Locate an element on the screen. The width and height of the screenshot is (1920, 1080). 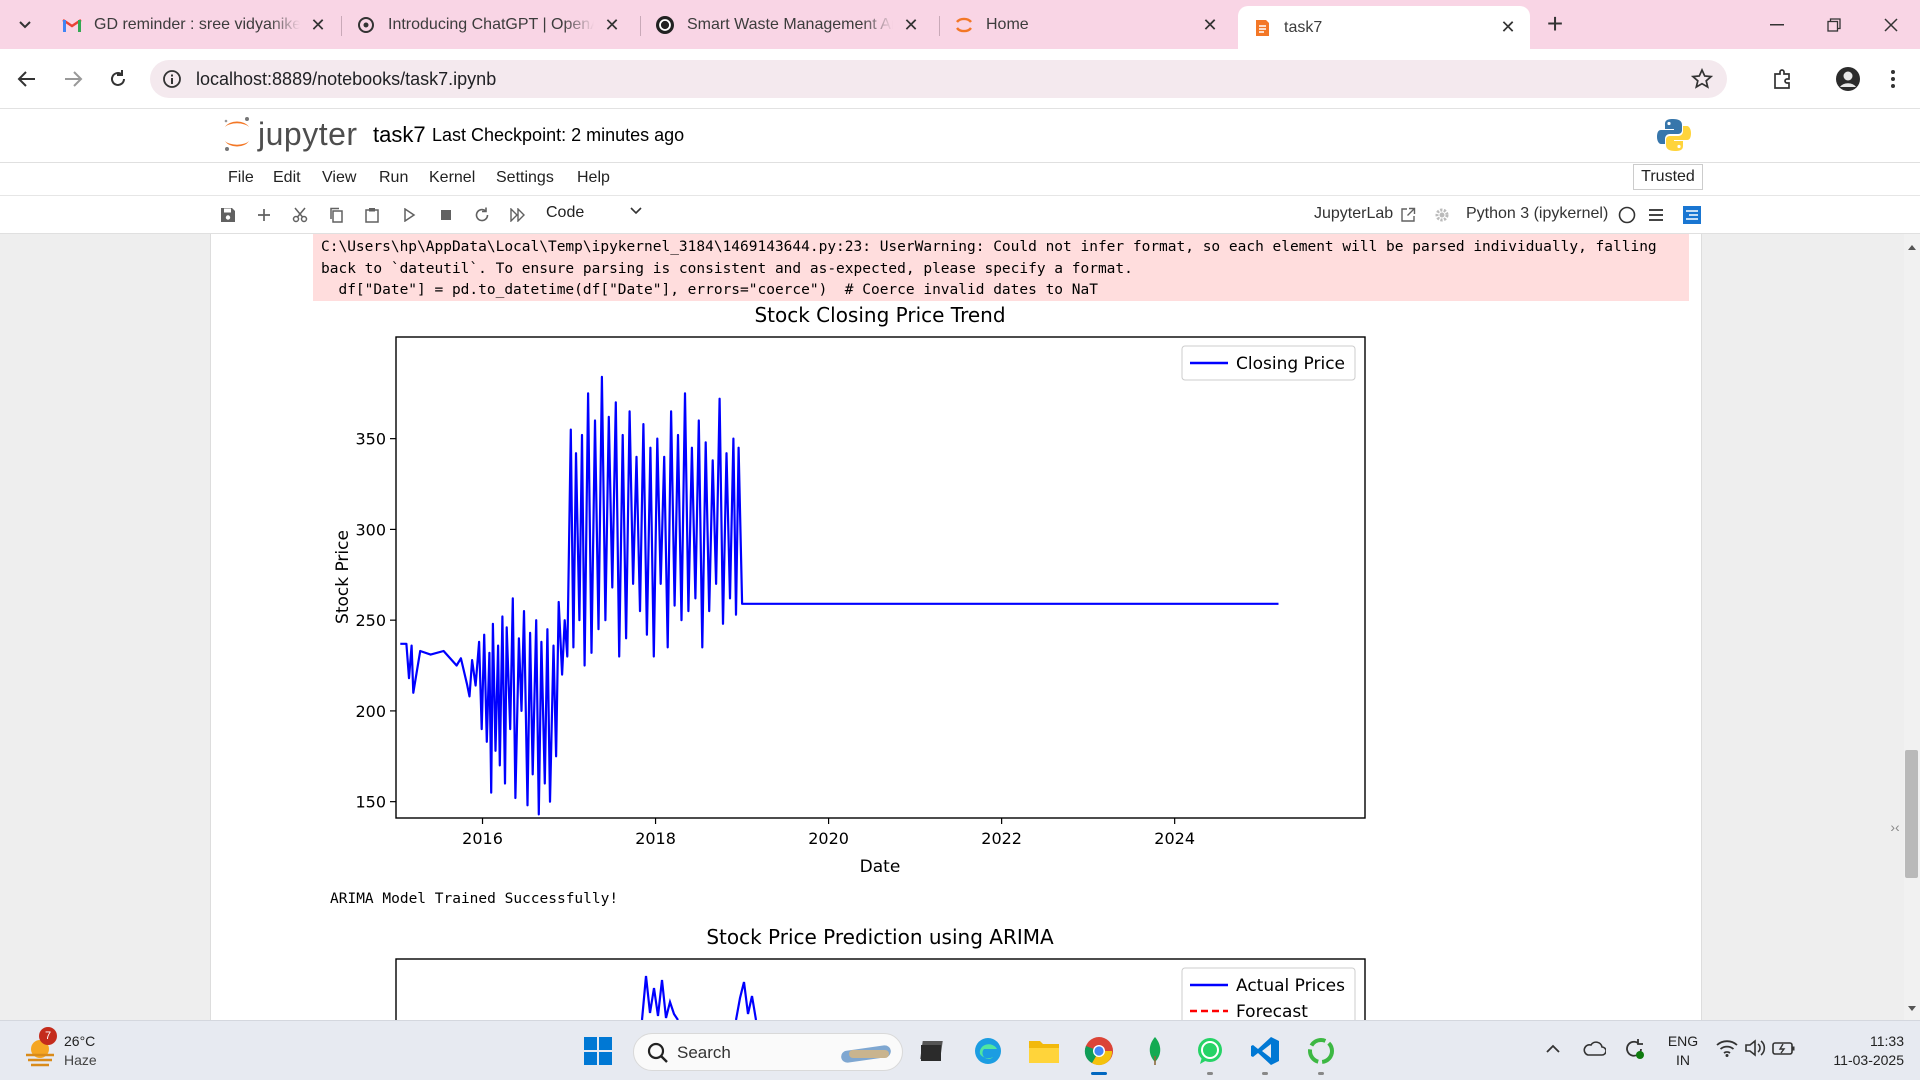
system-clock: 11:33 11-03-2025 is located at coordinates (1861, 1051).